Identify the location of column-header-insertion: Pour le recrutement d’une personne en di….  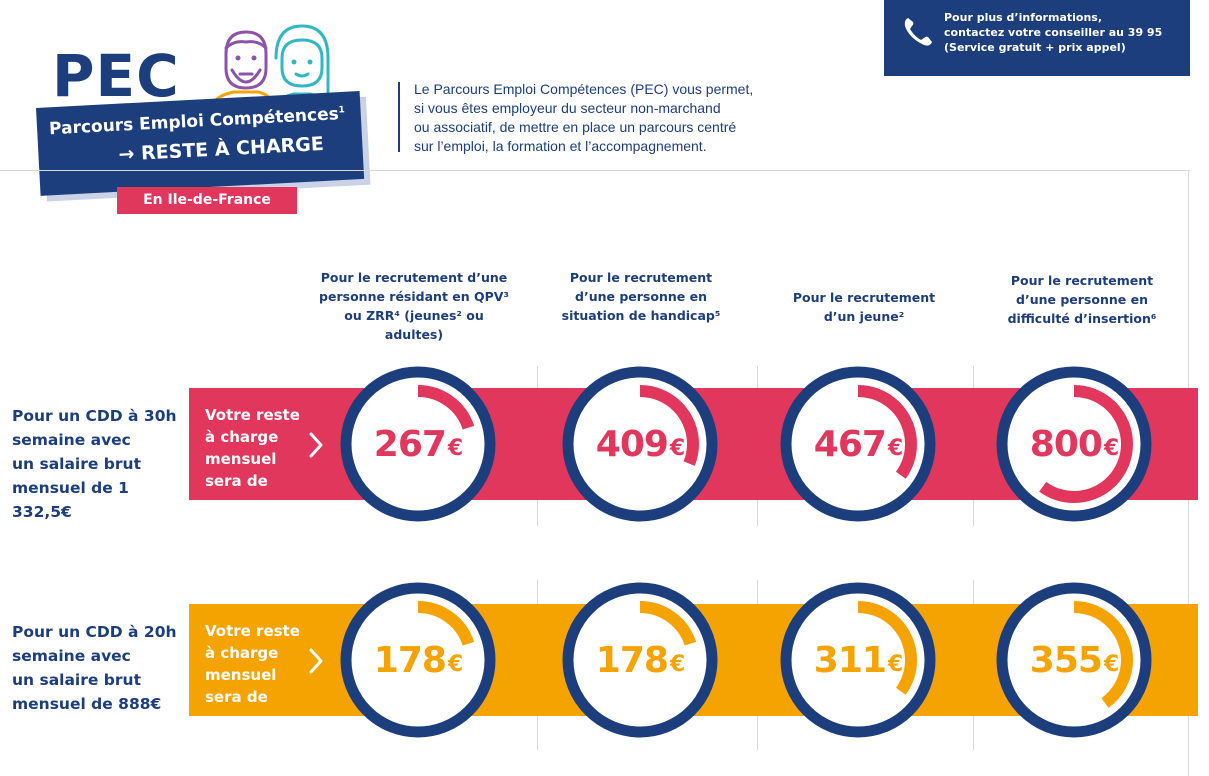
(1082, 299).